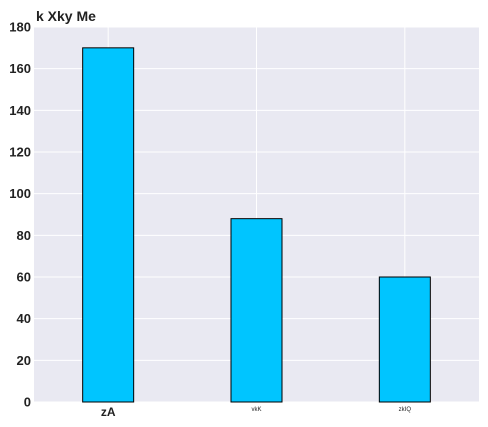  I want to click on y-tick-label: 160, so click(20, 68).